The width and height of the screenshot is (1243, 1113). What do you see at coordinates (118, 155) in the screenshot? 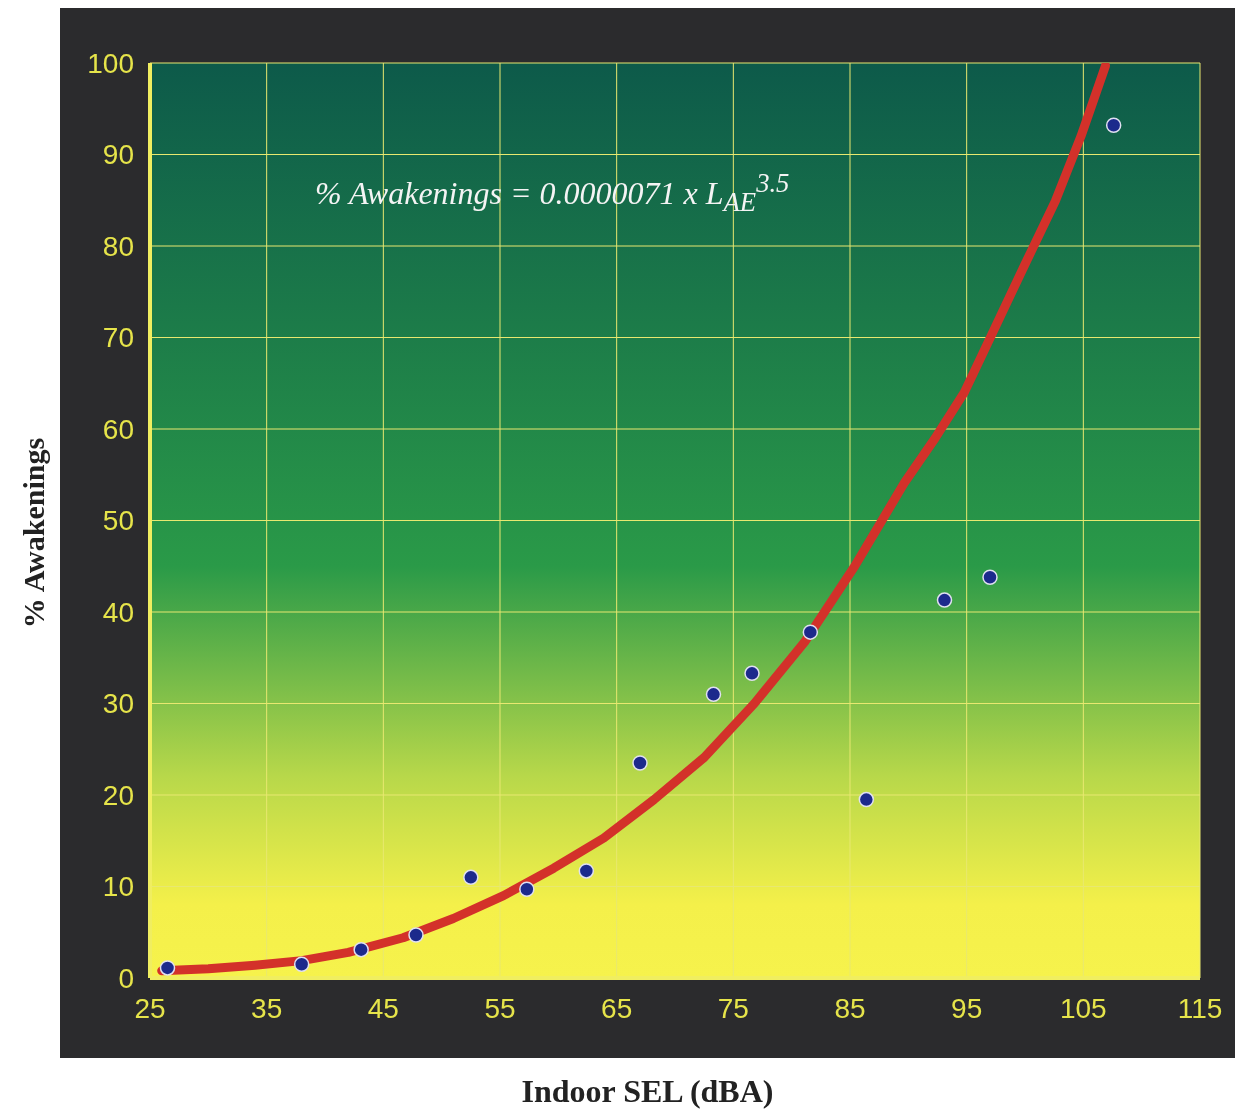
I see `y-tick-label: 90` at bounding box center [118, 155].